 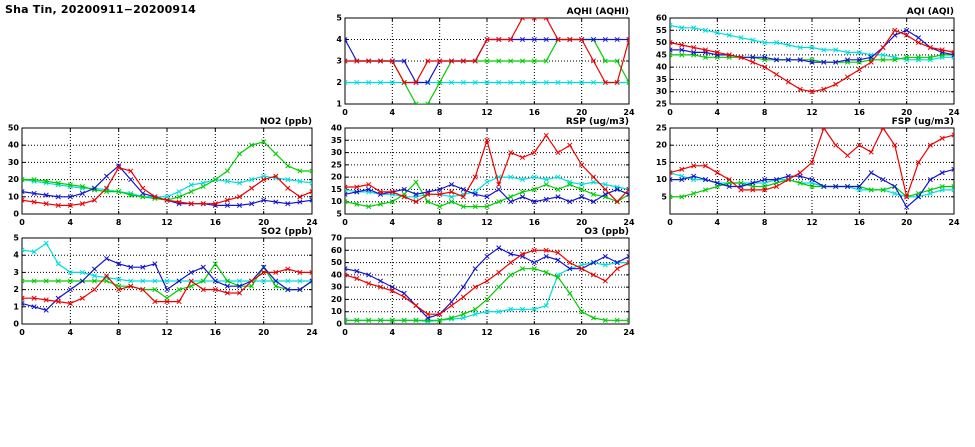 What do you see at coordinates (159, 283) in the screenshot?
I see `chart-so2: SO2 (ppb) 0 4 8 12 16 20 24 0 1 2 3 4 5` at bounding box center [159, 283].